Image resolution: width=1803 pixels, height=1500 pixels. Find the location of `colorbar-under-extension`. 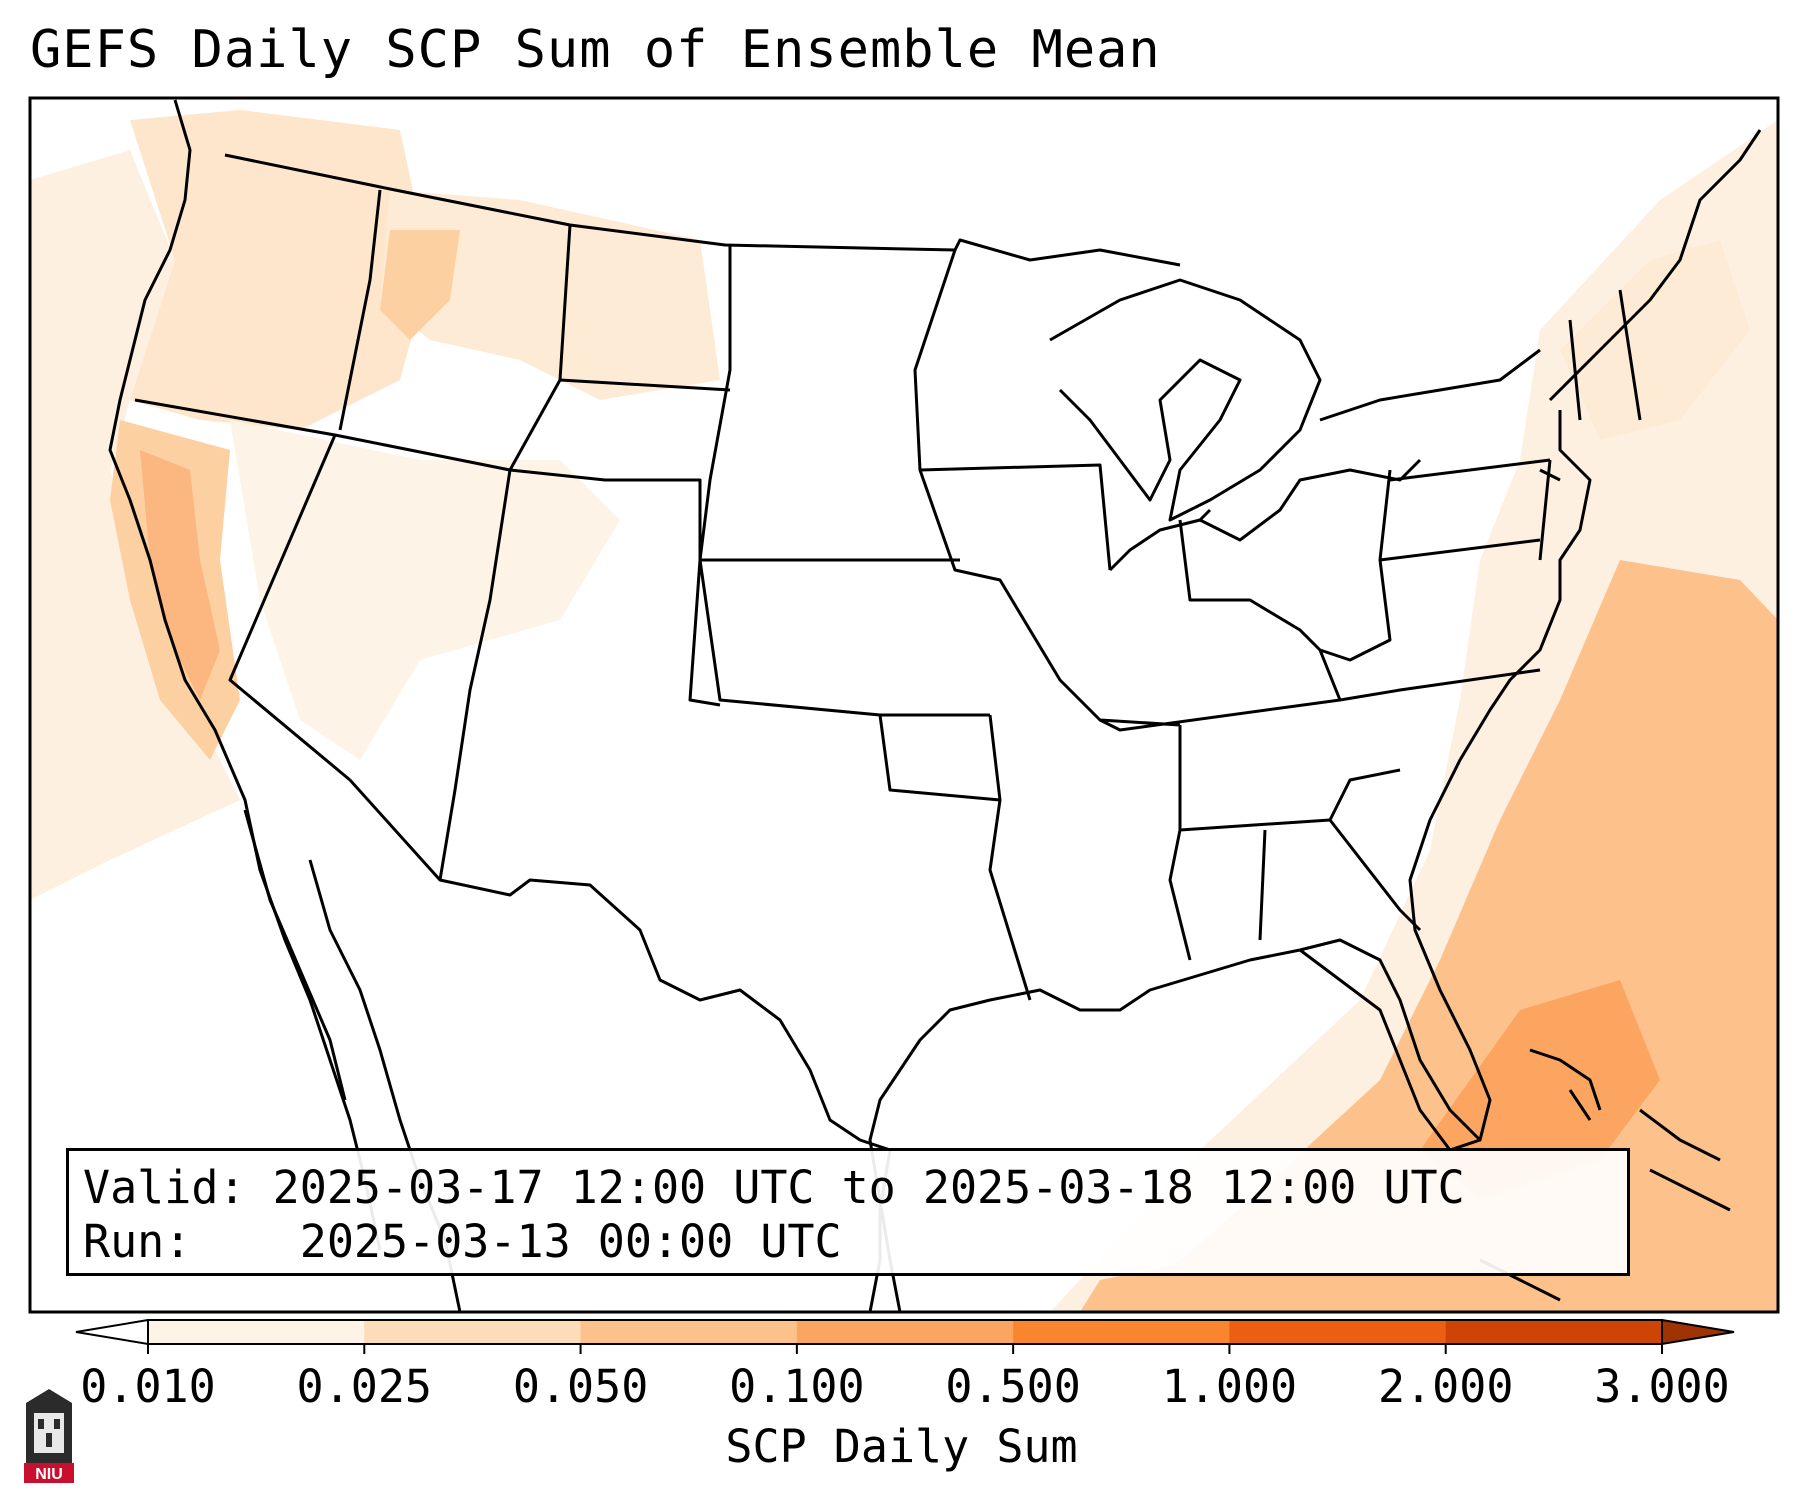

colorbar-under-extension is located at coordinates (112, 1332).